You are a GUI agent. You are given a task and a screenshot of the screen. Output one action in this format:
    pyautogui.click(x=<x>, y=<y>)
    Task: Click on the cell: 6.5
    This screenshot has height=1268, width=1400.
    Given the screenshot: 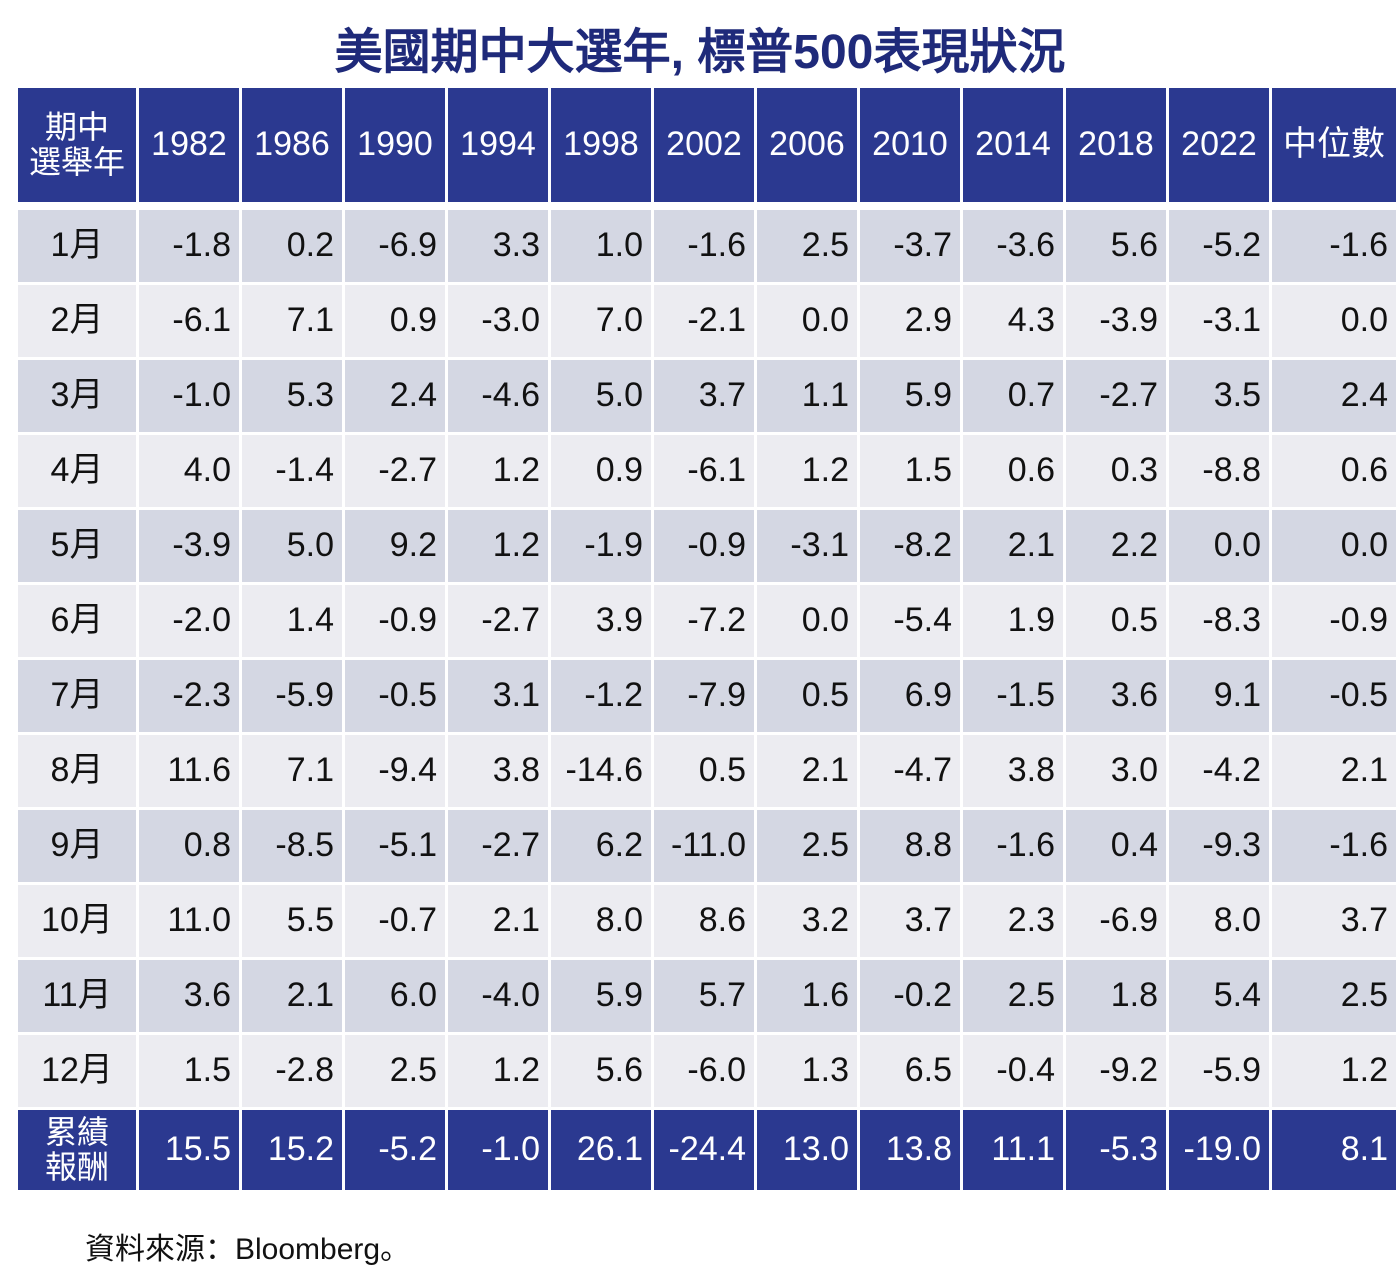 What is the action you would take?
    pyautogui.click(x=910, y=1071)
    